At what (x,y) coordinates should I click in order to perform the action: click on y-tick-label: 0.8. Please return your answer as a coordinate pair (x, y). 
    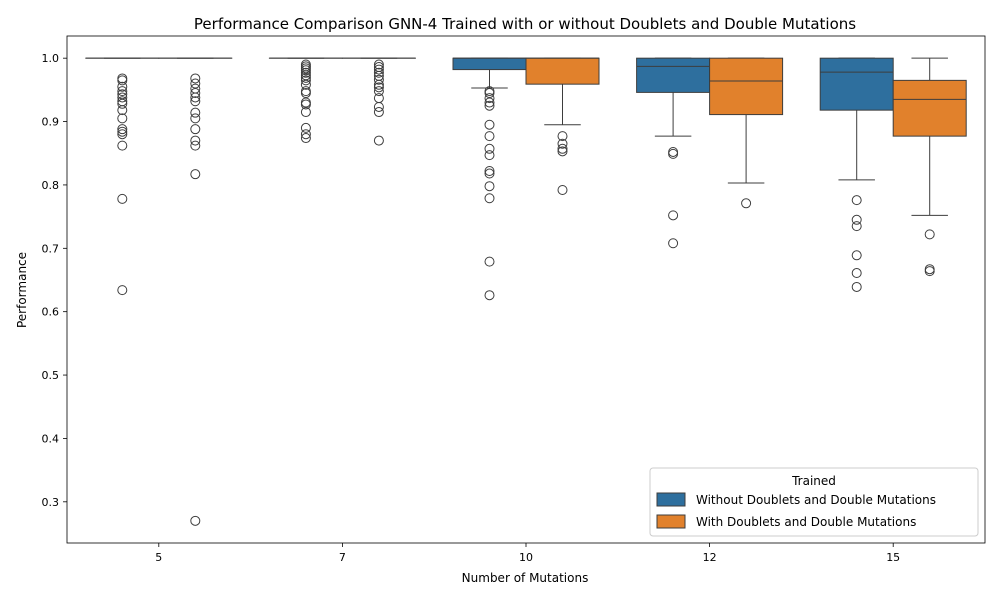
    Looking at the image, I should click on (51, 185).